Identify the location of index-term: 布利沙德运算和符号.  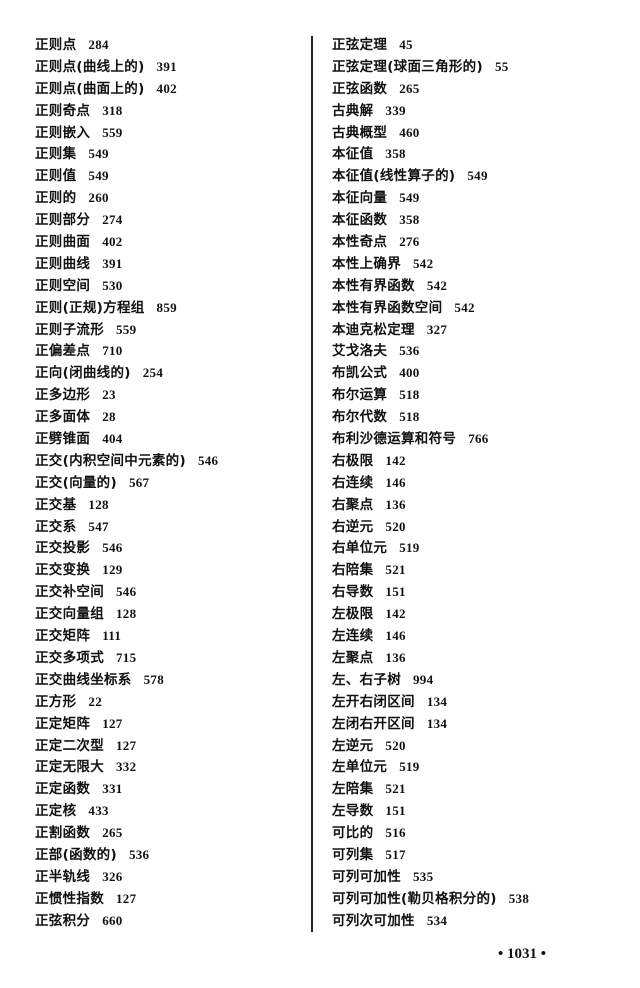
(394, 439).